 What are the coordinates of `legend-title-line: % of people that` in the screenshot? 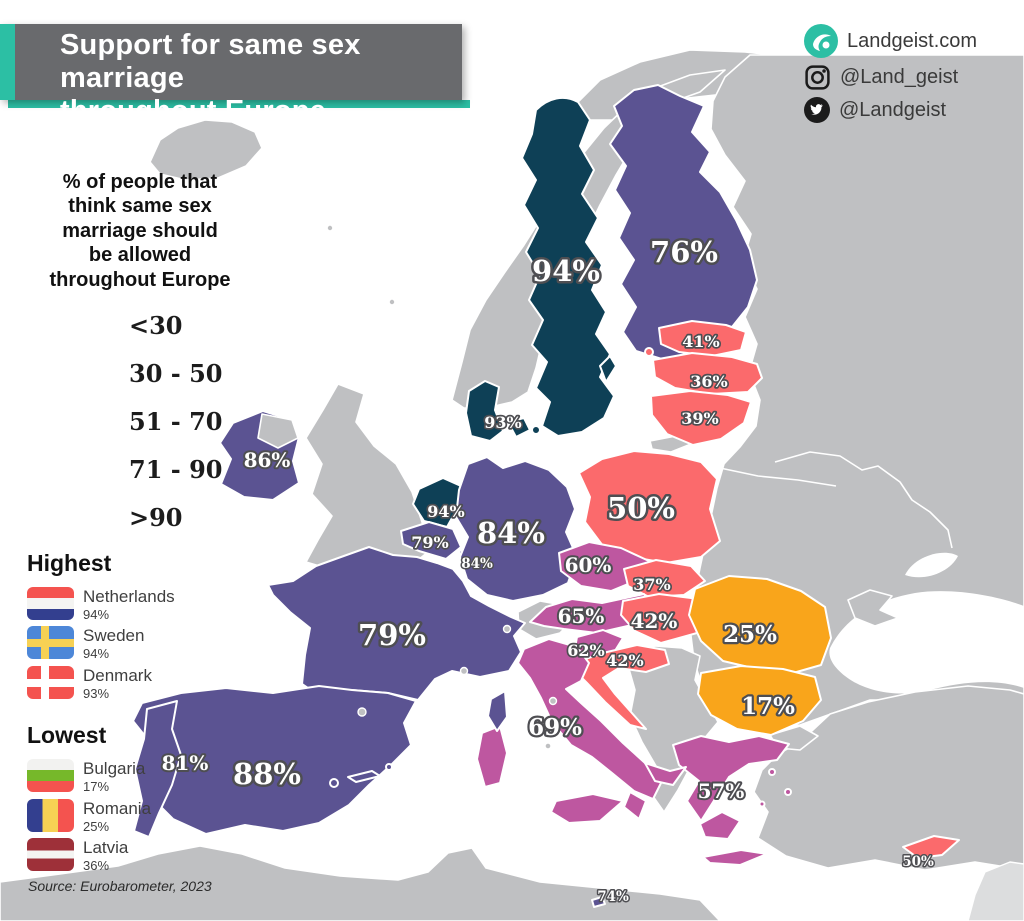 It's located at (140, 182).